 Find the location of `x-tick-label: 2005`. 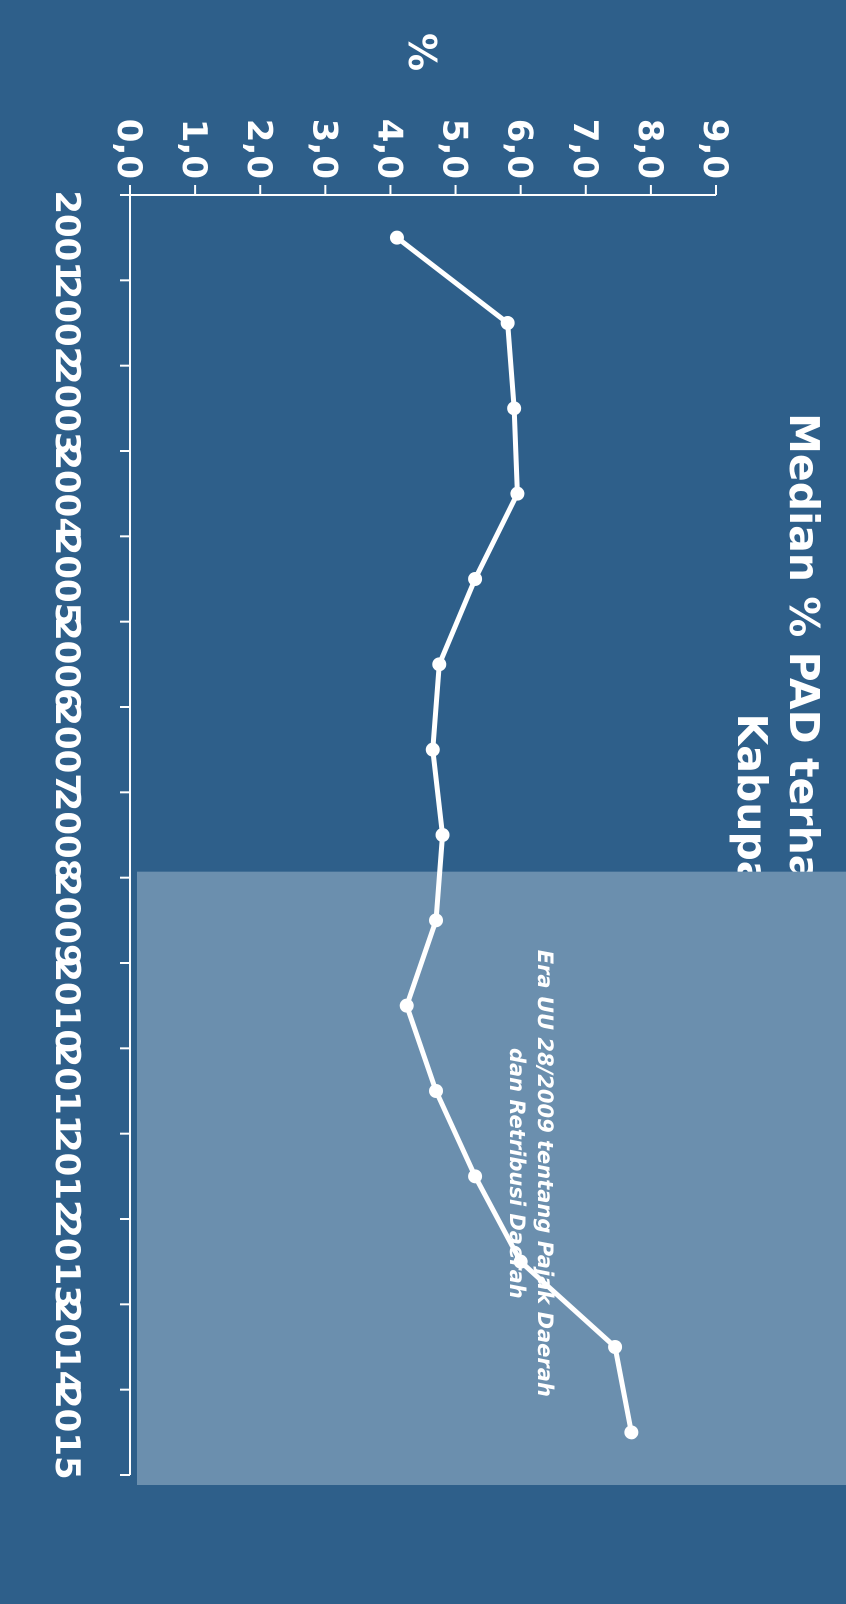

x-tick-label: 2005 is located at coordinates (67, 579).